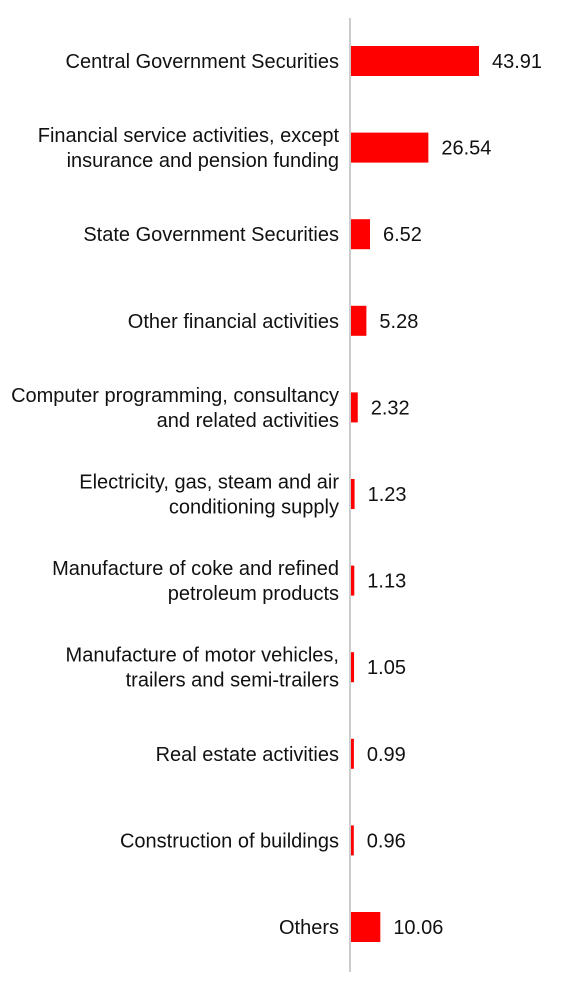 This screenshot has width=583, height=985. I want to click on category-label-line: Construction of buildings, so click(229, 841).